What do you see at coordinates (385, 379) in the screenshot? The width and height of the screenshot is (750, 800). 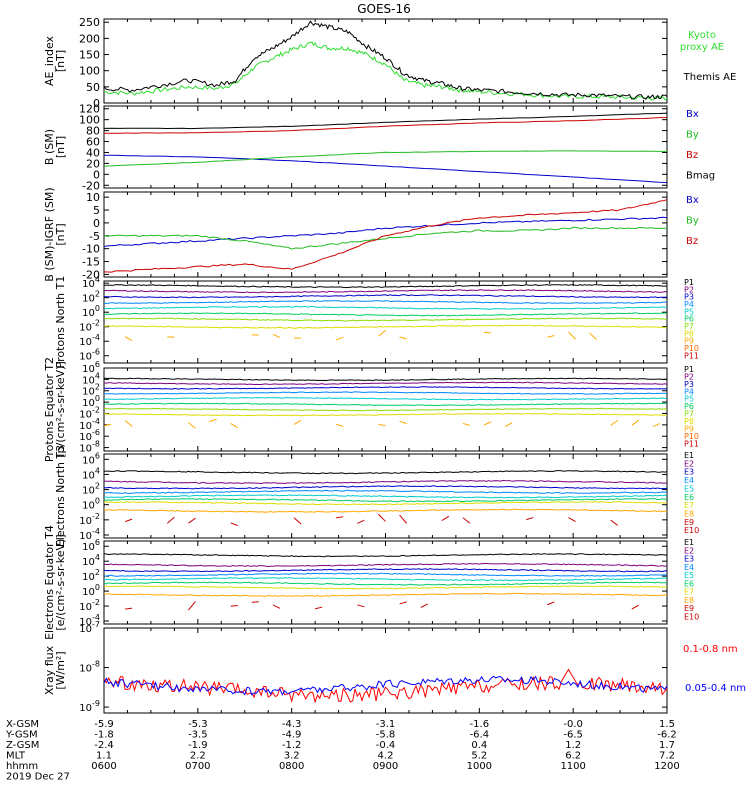 I see `series-line-p1` at bounding box center [385, 379].